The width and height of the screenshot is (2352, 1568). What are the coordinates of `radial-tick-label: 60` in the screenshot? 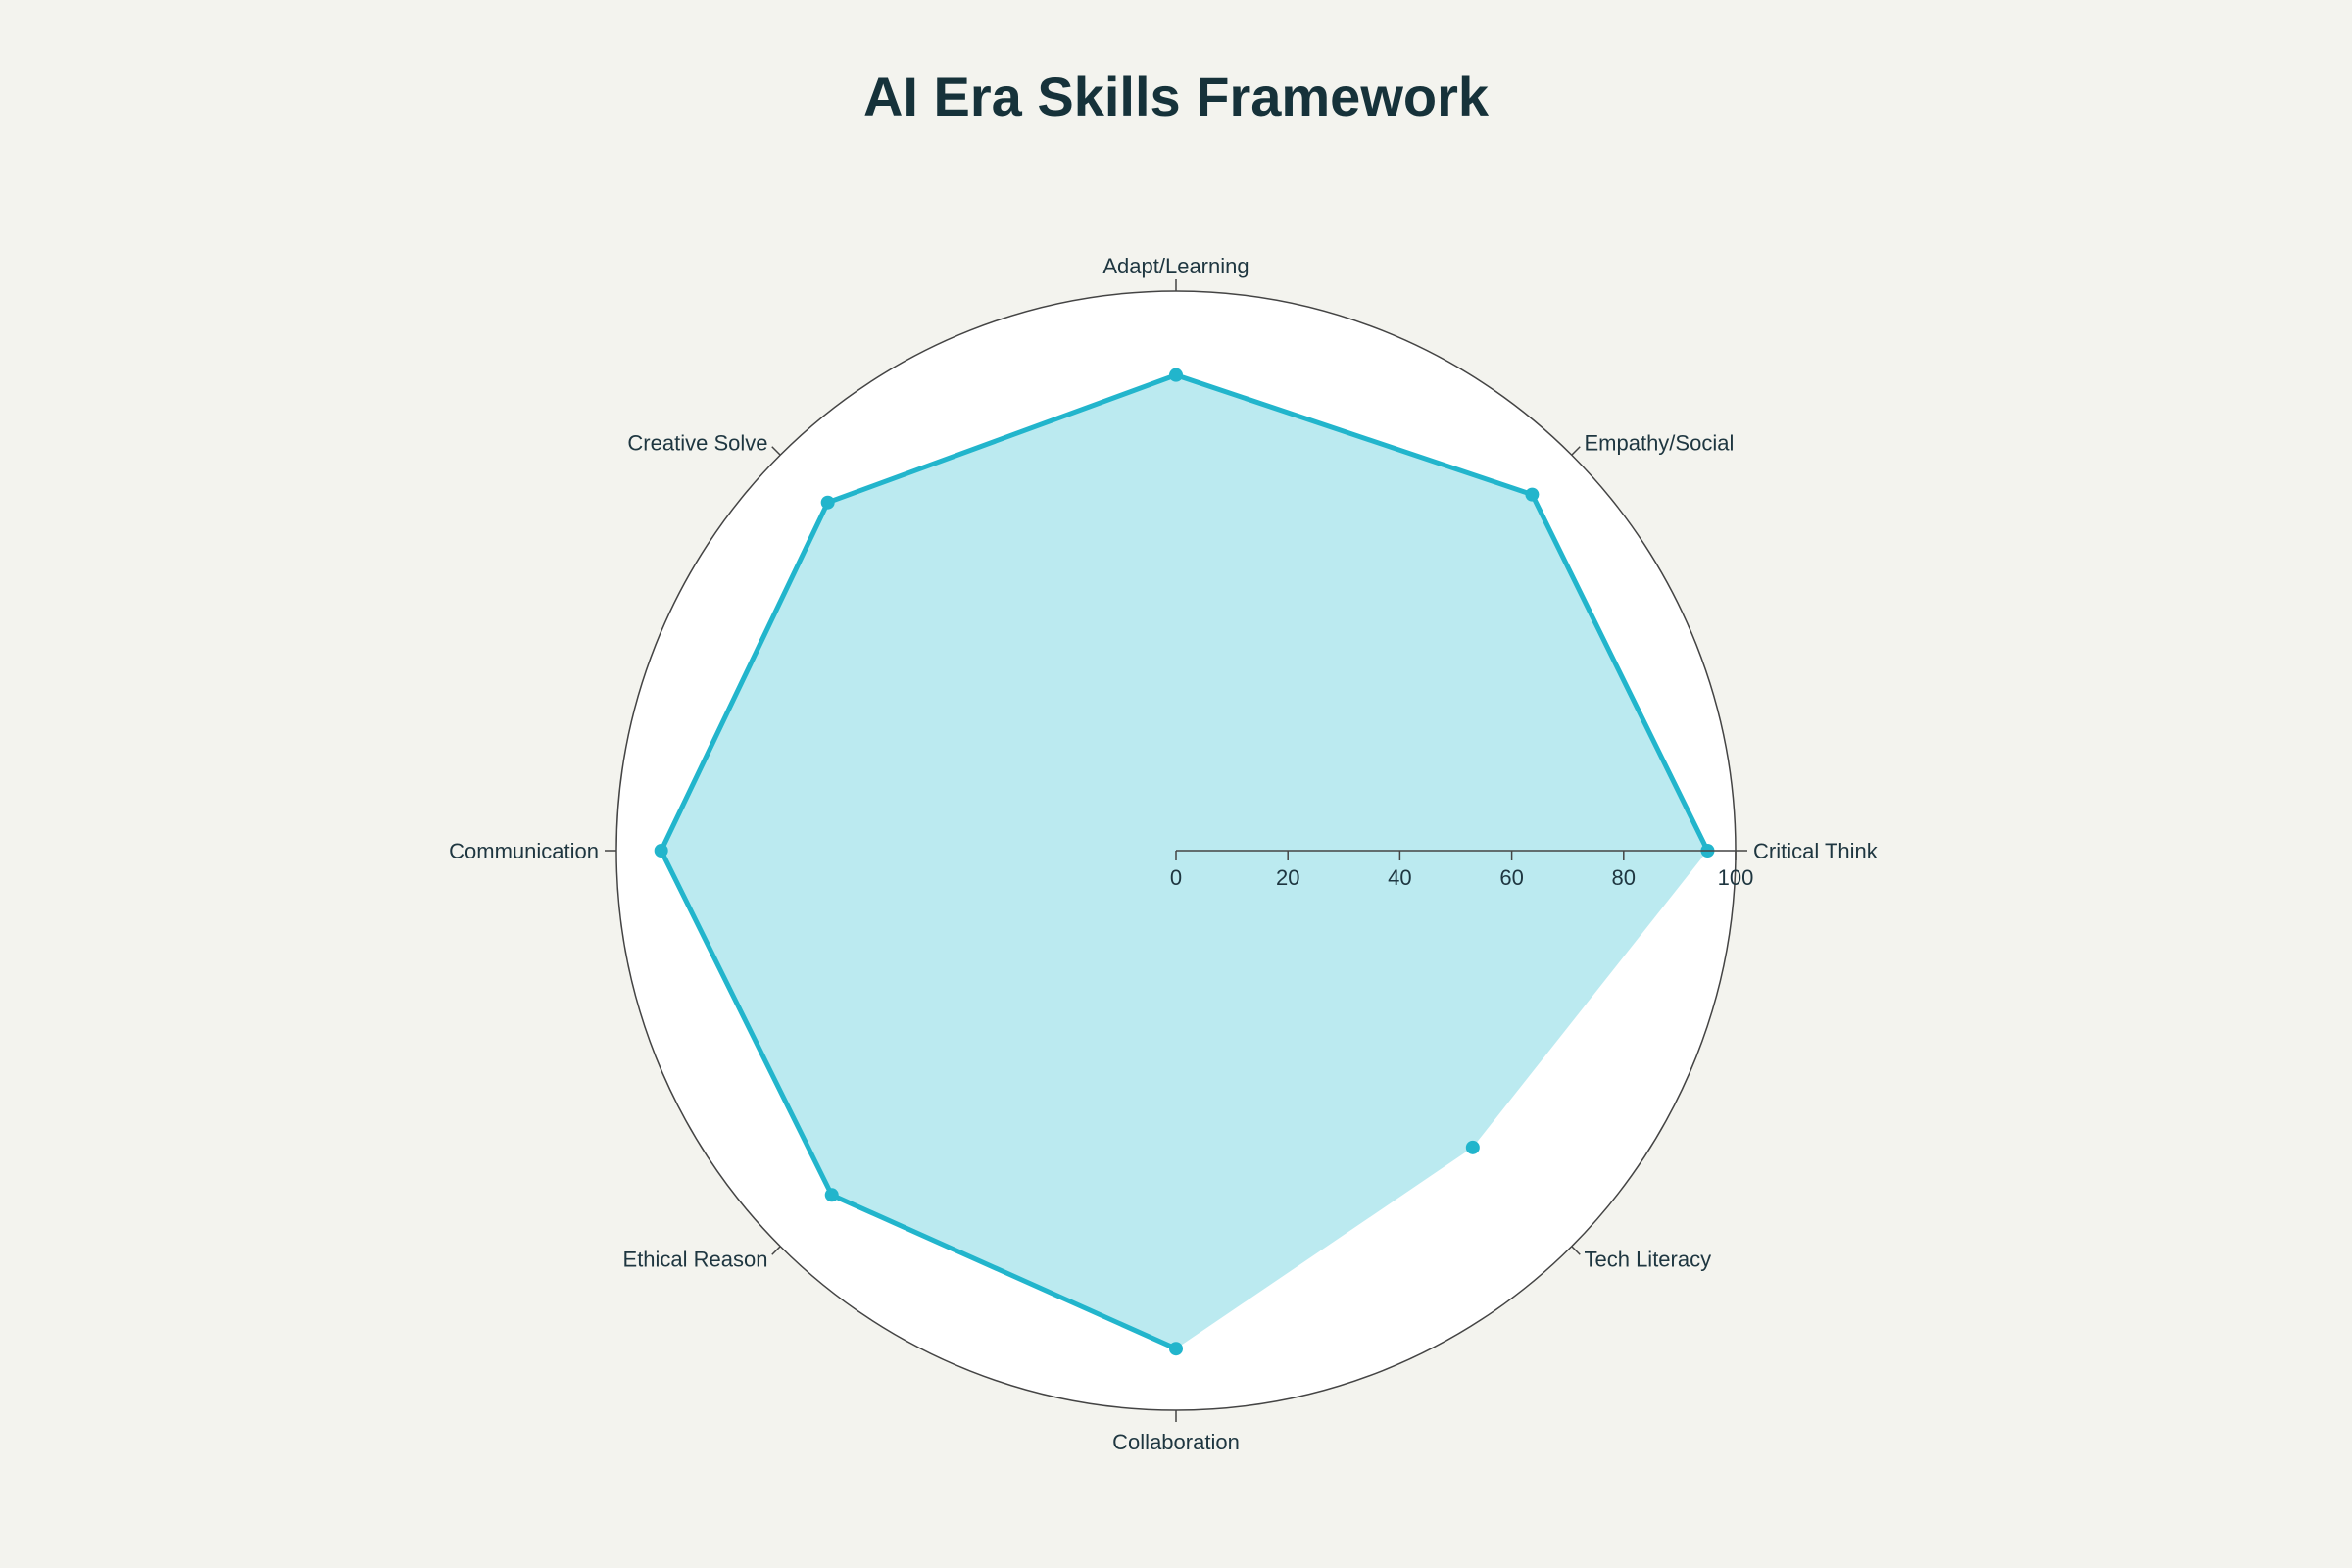 It's located at (1511, 877).